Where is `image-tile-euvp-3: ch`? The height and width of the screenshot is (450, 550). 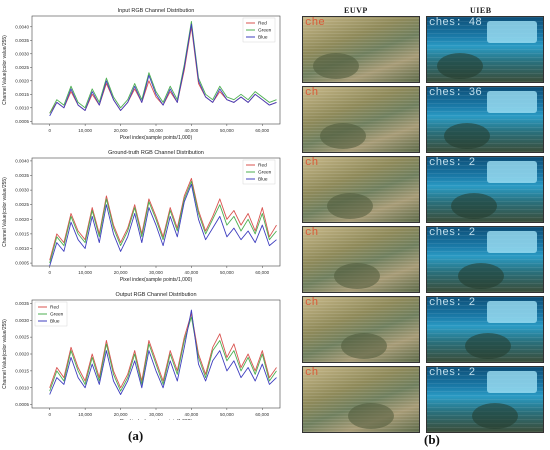 image-tile-euvp-3: ch is located at coordinates (361, 189).